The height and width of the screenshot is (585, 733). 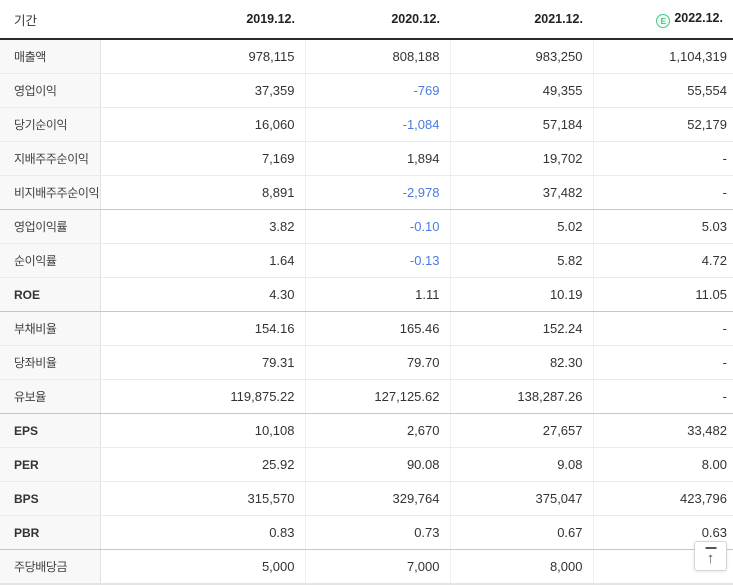 I want to click on year-column-header: 2021.12., so click(x=521, y=20).